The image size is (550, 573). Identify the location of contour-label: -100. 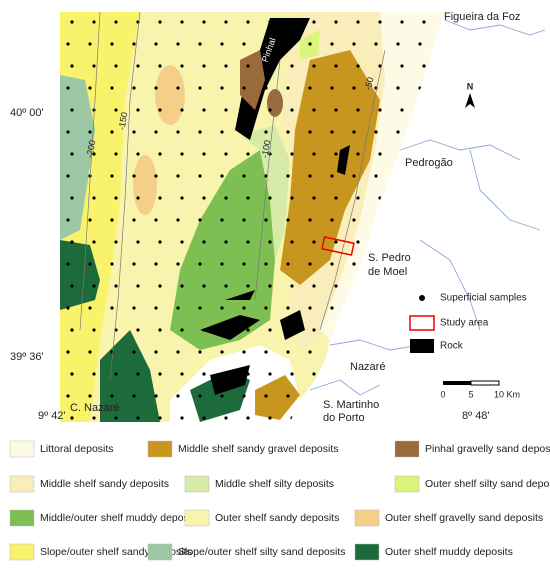
(265, 148).